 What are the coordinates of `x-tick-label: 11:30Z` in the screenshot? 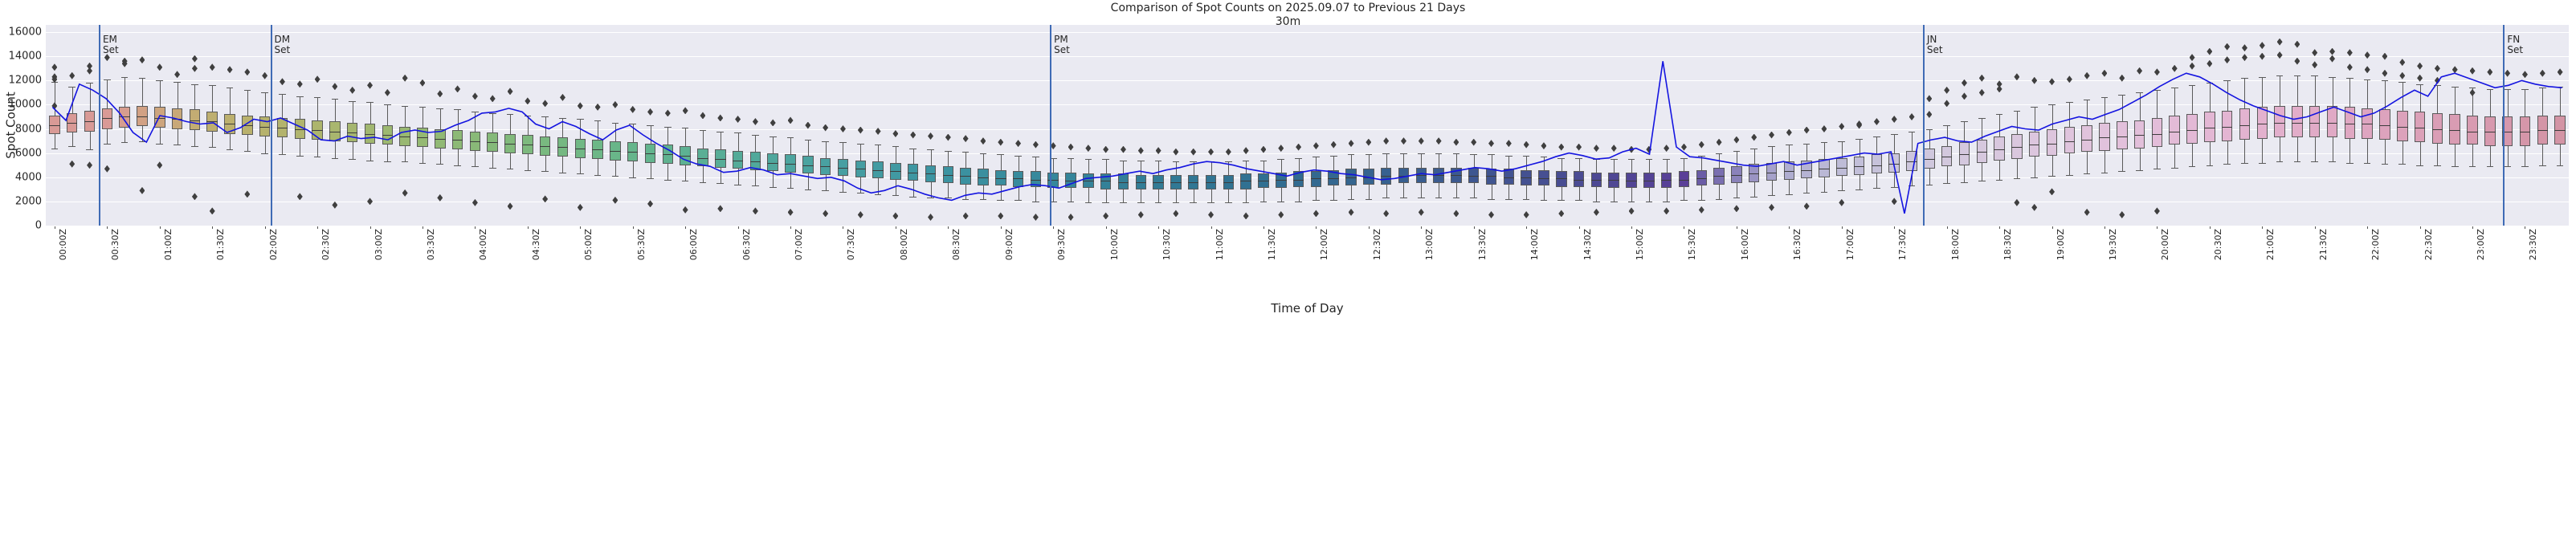 It's located at (1271, 245).